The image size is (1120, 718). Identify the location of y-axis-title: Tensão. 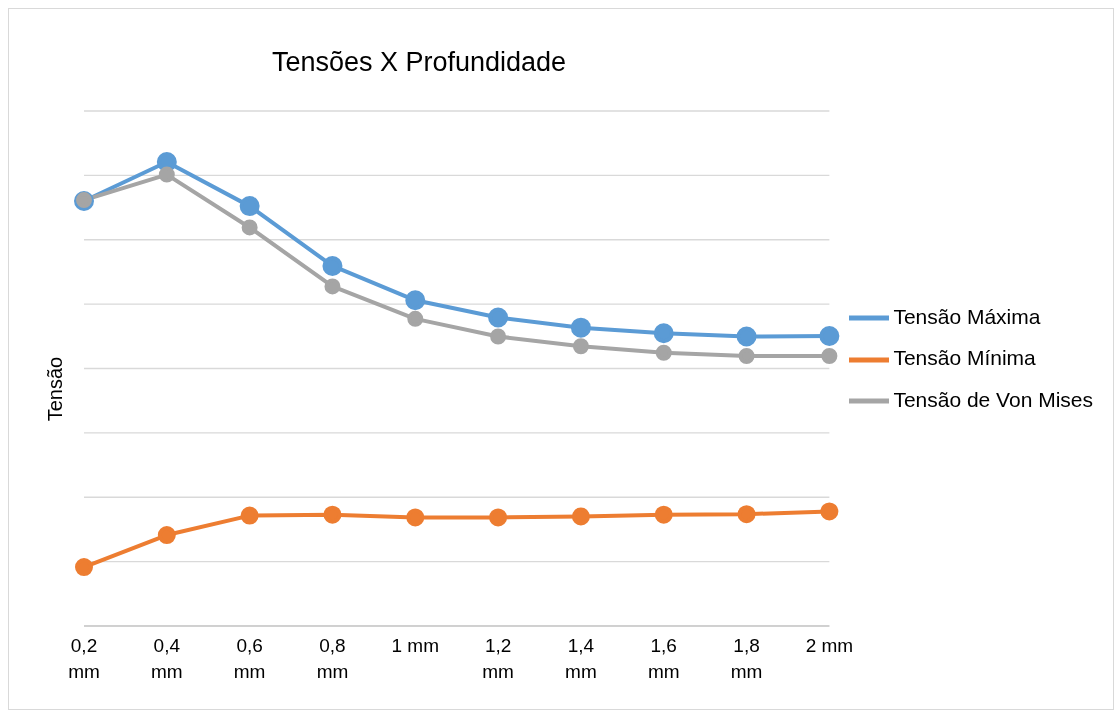
(55, 389).